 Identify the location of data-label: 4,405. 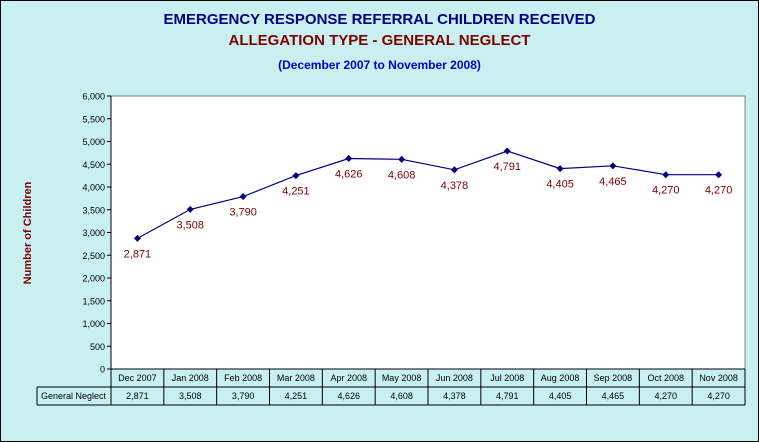
(560, 185).